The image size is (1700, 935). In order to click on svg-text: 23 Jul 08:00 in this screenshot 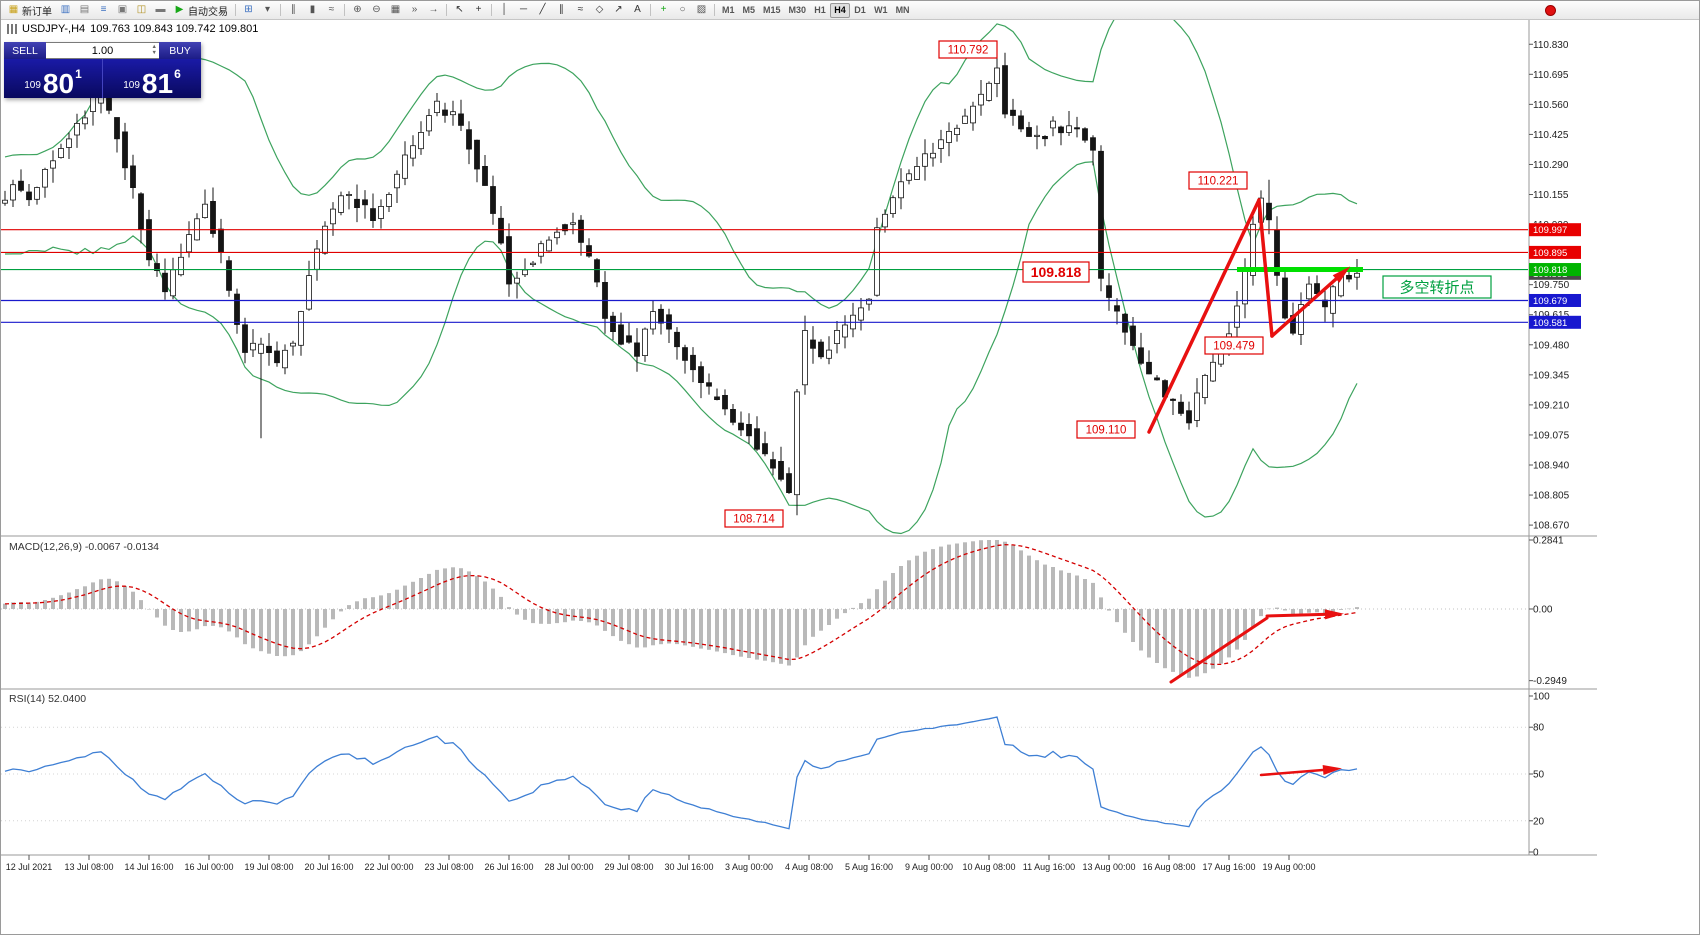, I will do `click(448, 867)`.